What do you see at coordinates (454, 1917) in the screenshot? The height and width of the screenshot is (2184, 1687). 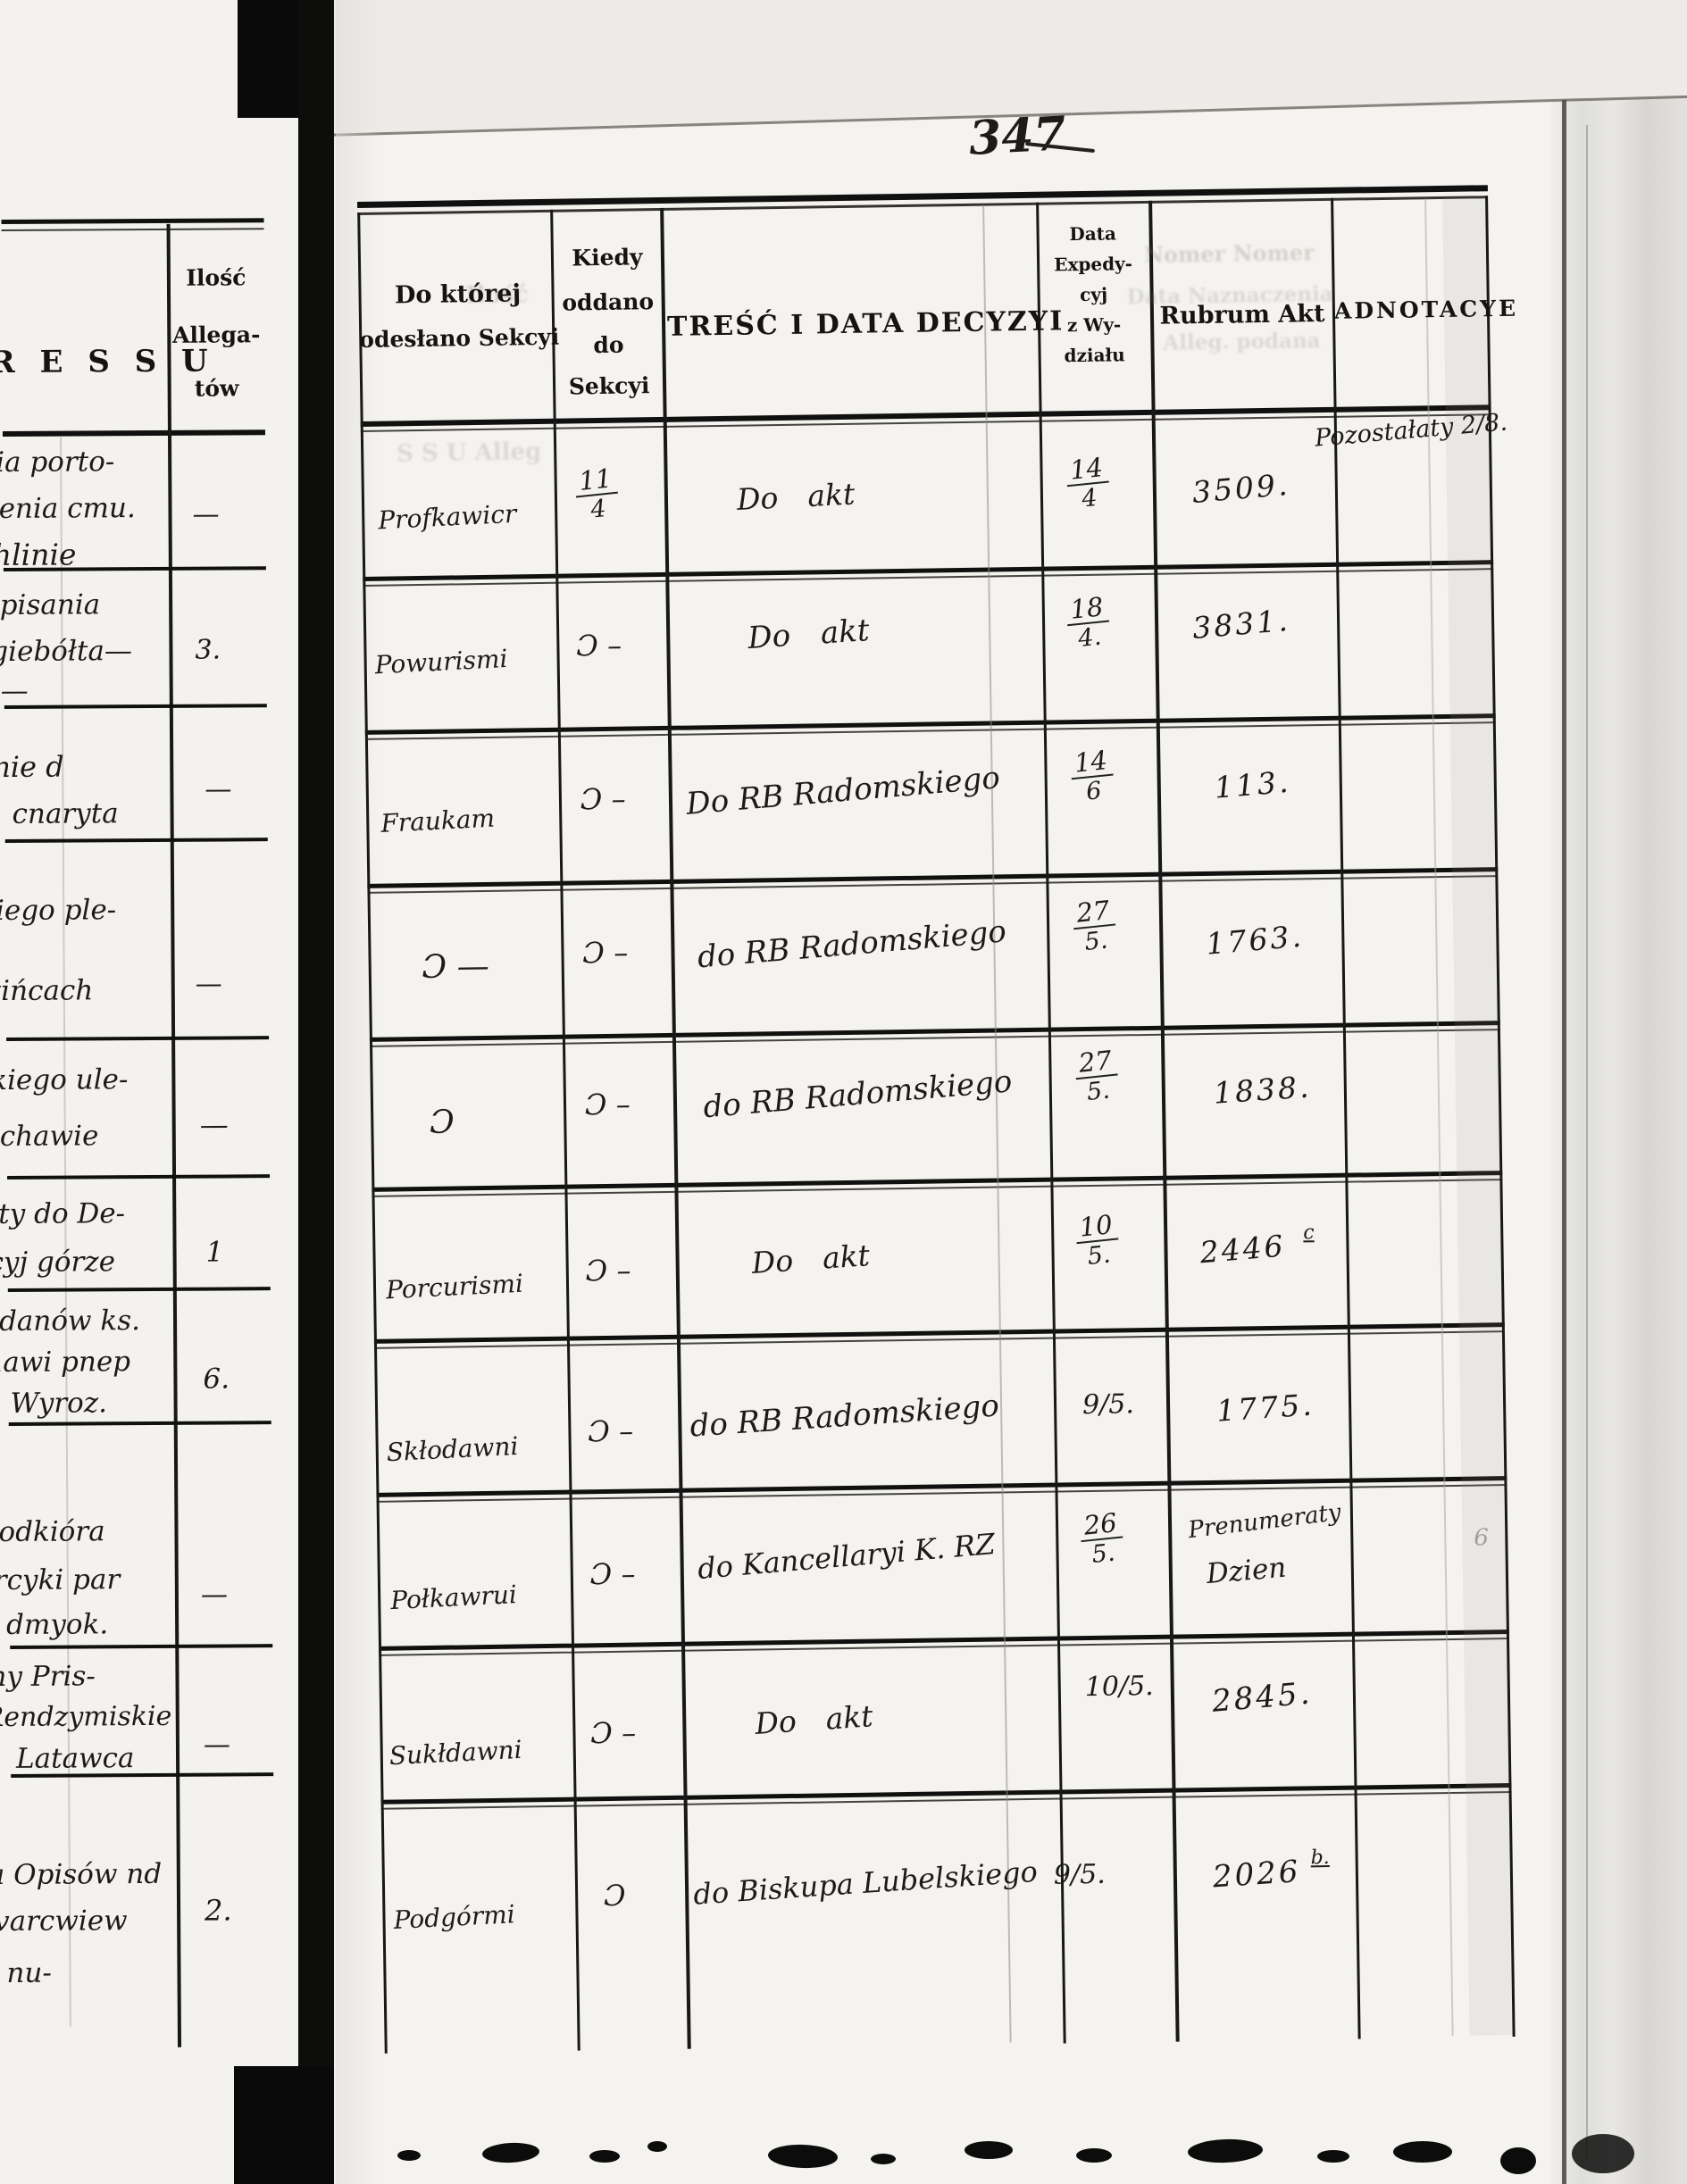 I see `cell-sekcya: Podgórmi` at bounding box center [454, 1917].